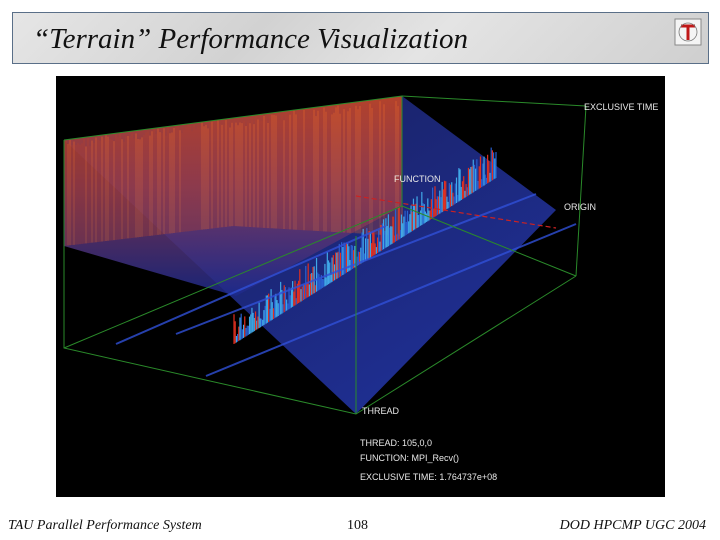 The width and height of the screenshot is (720, 540). I want to click on axis-label-origin: ORIGIN, so click(580, 207).